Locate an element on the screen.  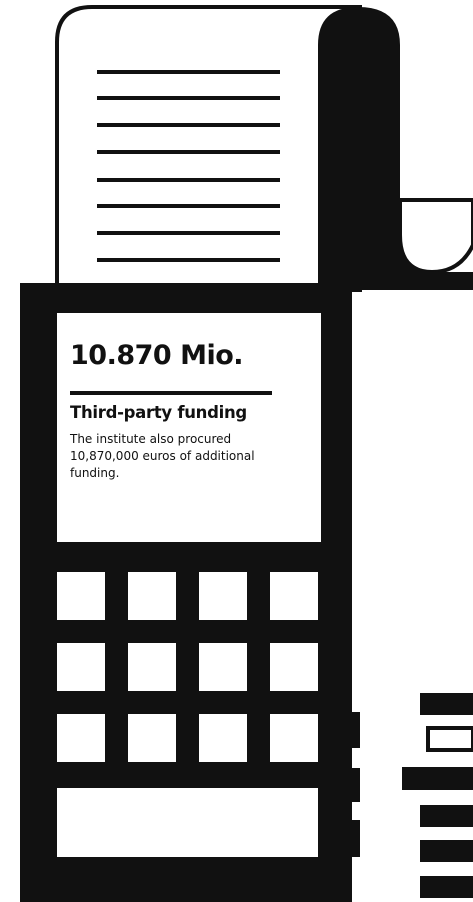
receipt-roll is located at coordinates (395, 148).